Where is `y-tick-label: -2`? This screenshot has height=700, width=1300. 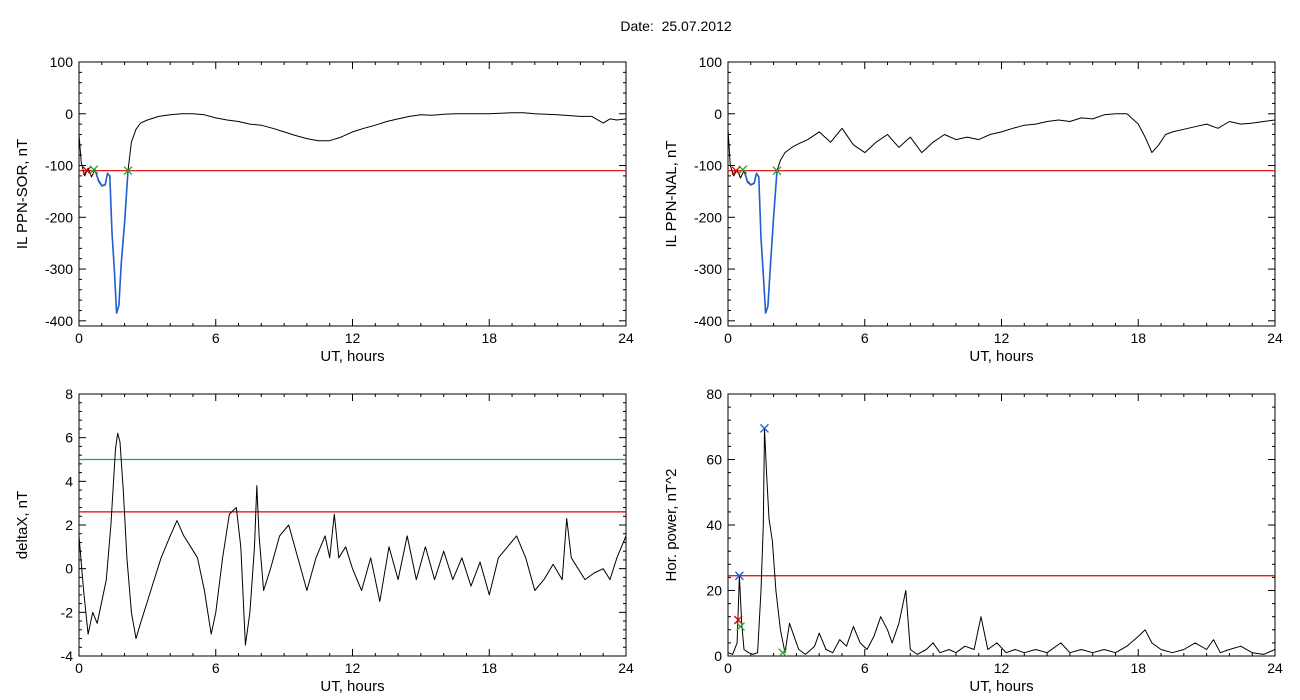
y-tick-label: -2 is located at coordinates (67, 612).